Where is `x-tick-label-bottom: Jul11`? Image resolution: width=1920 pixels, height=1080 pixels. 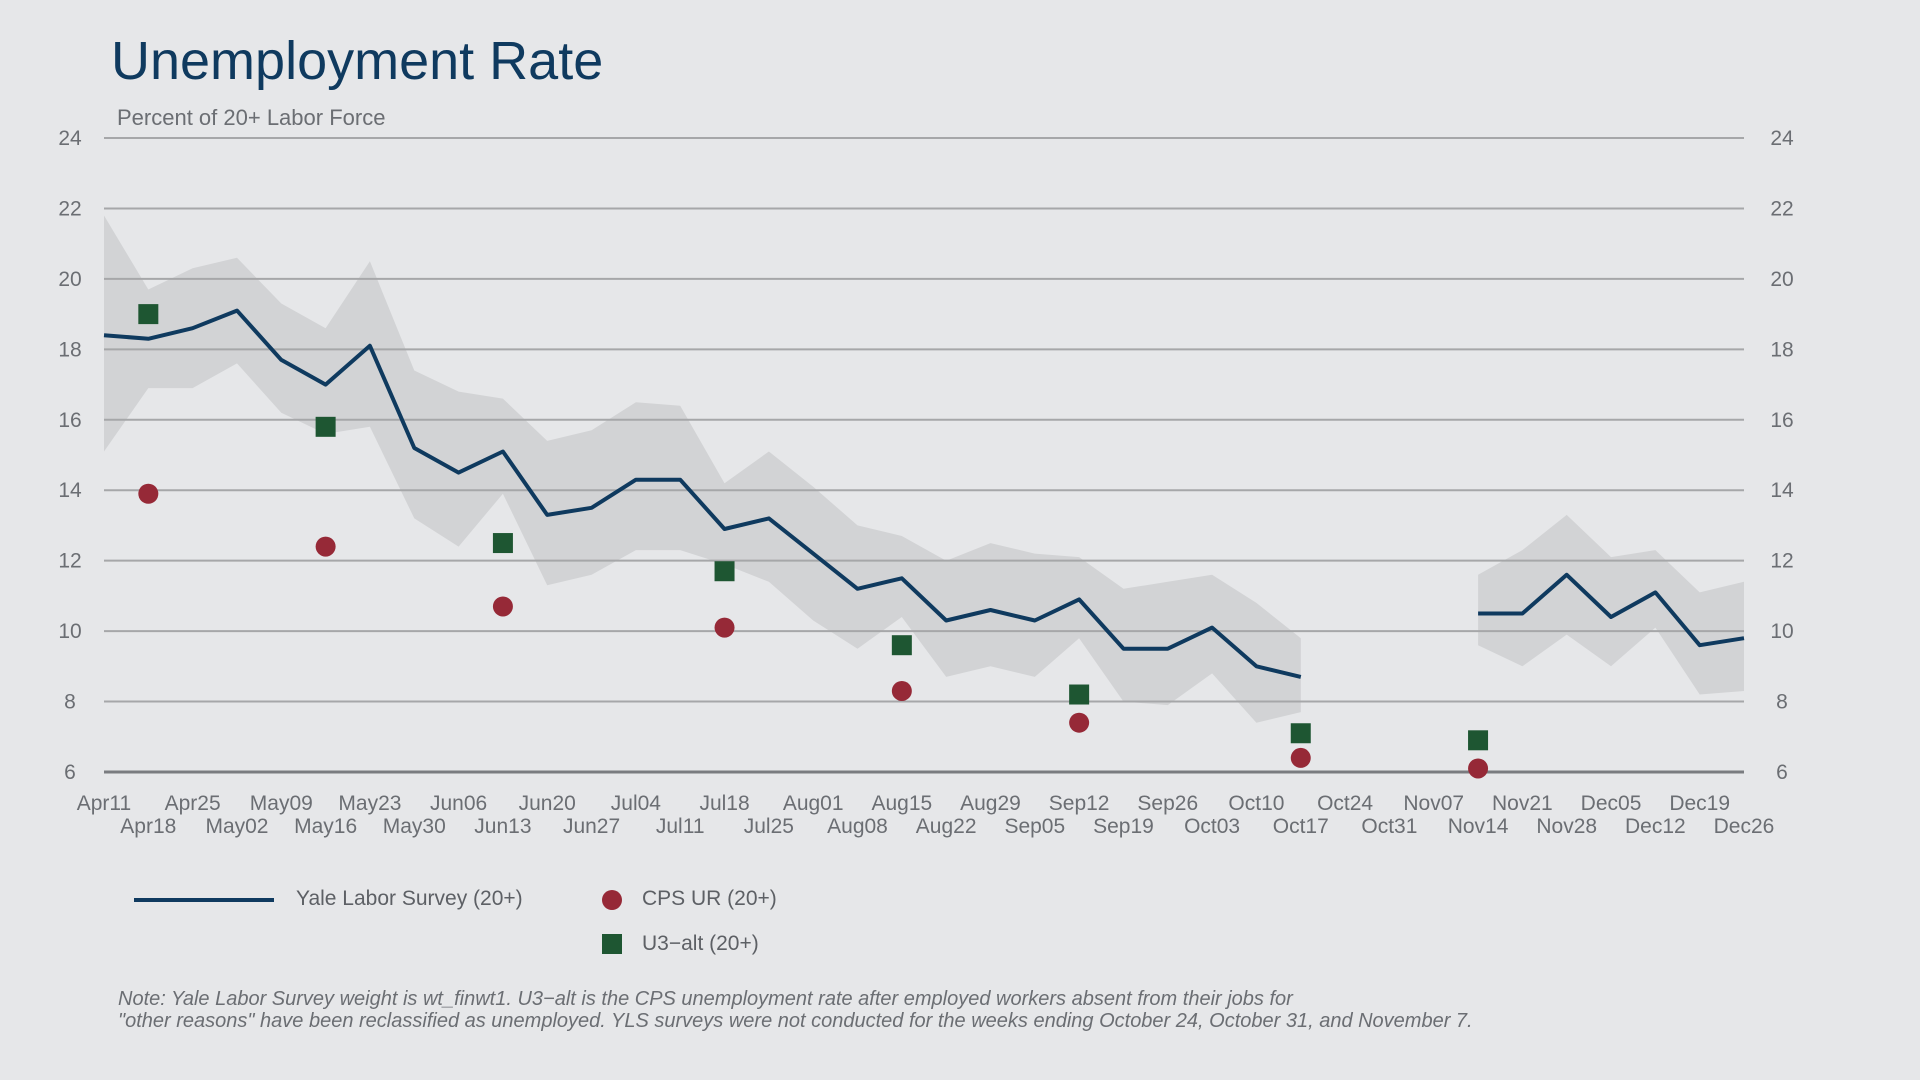 x-tick-label-bottom: Jul11 is located at coordinates (680, 826).